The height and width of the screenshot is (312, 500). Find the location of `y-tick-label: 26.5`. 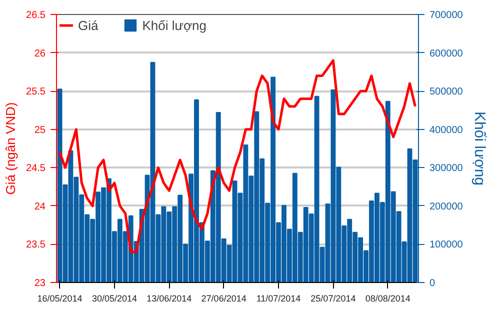

y-tick-label: 26.5 is located at coordinates (36, 15).